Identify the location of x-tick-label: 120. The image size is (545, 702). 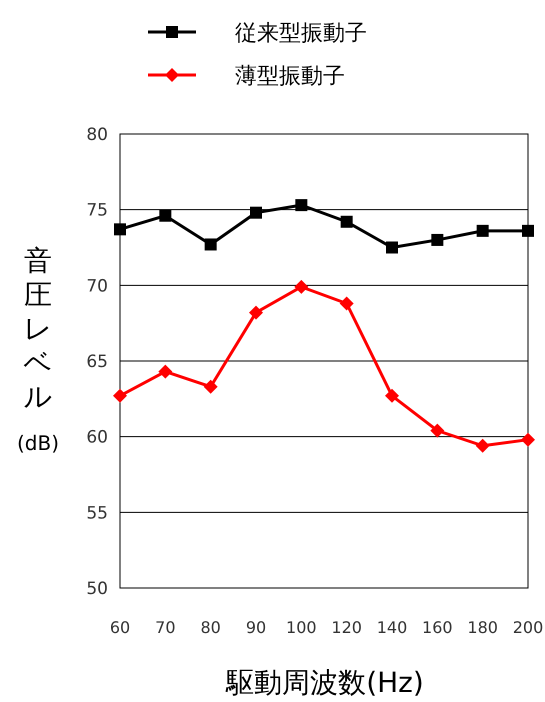
(346, 627).